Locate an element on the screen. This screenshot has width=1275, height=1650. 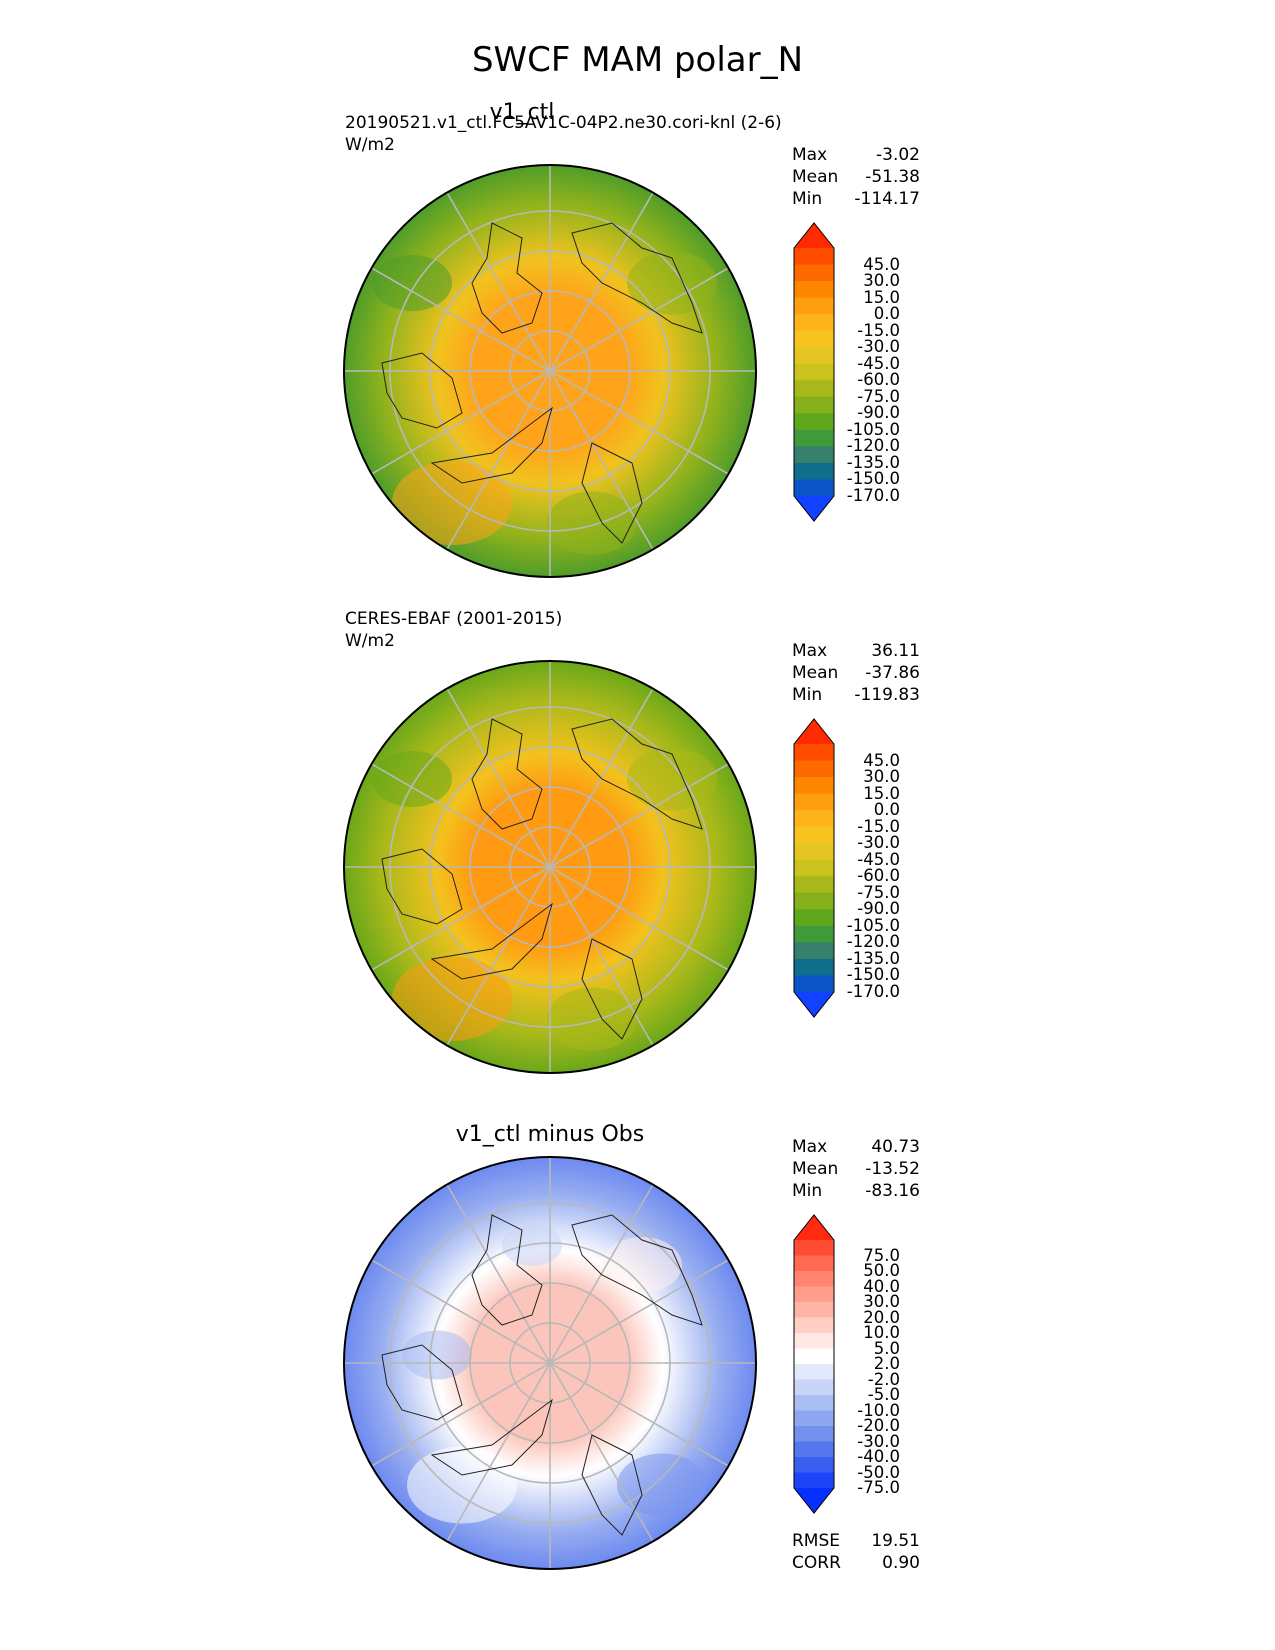
stat-min: Min -119.83 is located at coordinates (856, 695).